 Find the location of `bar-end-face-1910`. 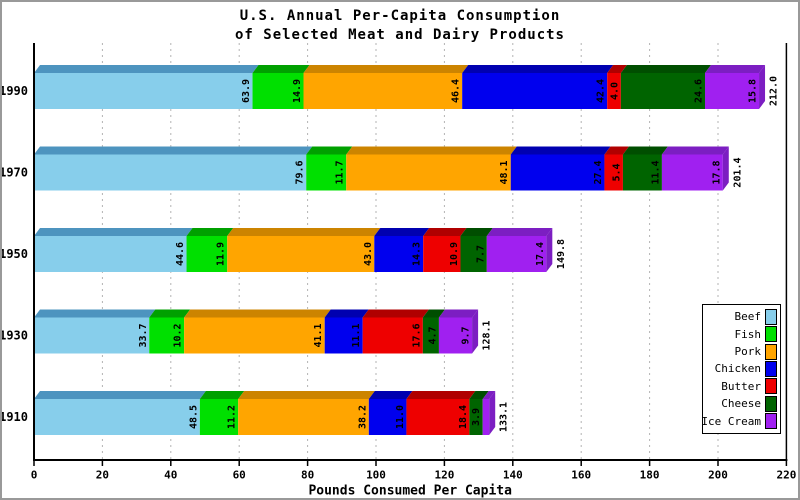

bar-end-face-1910 is located at coordinates (492, 413).